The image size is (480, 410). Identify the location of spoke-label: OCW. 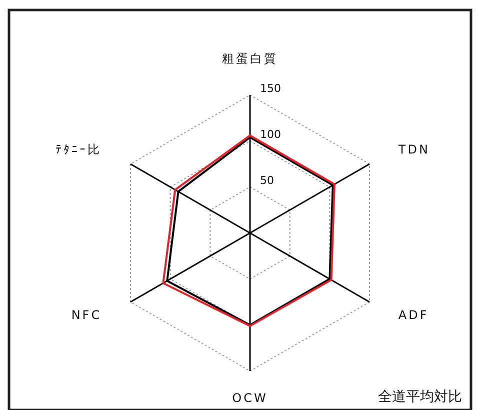
(250, 397).